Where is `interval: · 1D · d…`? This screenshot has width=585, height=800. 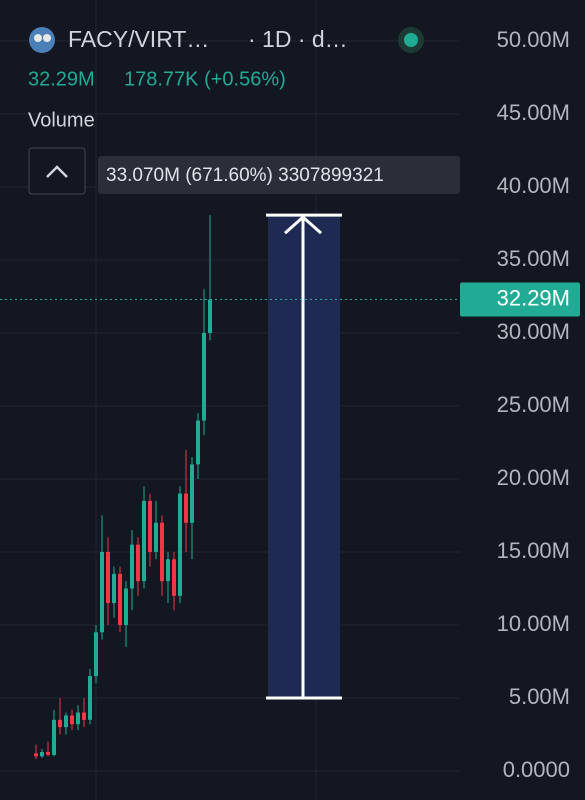 interval: · 1D · d… is located at coordinates (298, 39).